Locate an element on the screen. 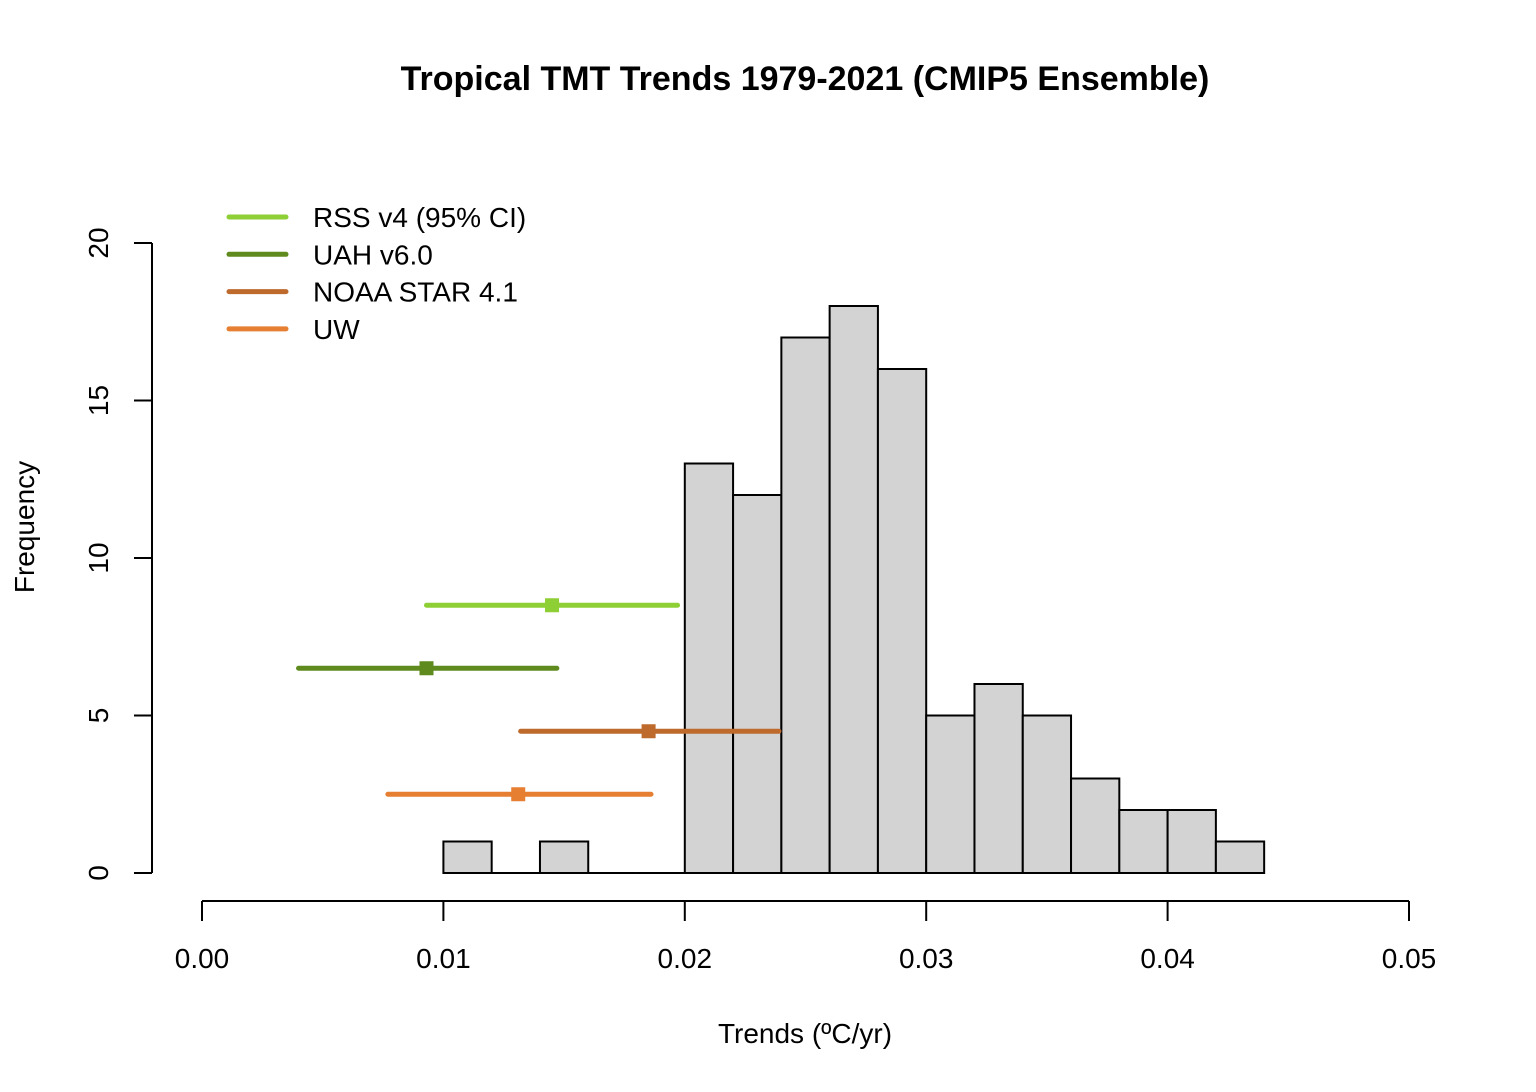 This screenshot has height=1092, width=1536. x-axis: 0.00 0.01 0.02 0.03 0.04 0.05 is located at coordinates (806, 937).